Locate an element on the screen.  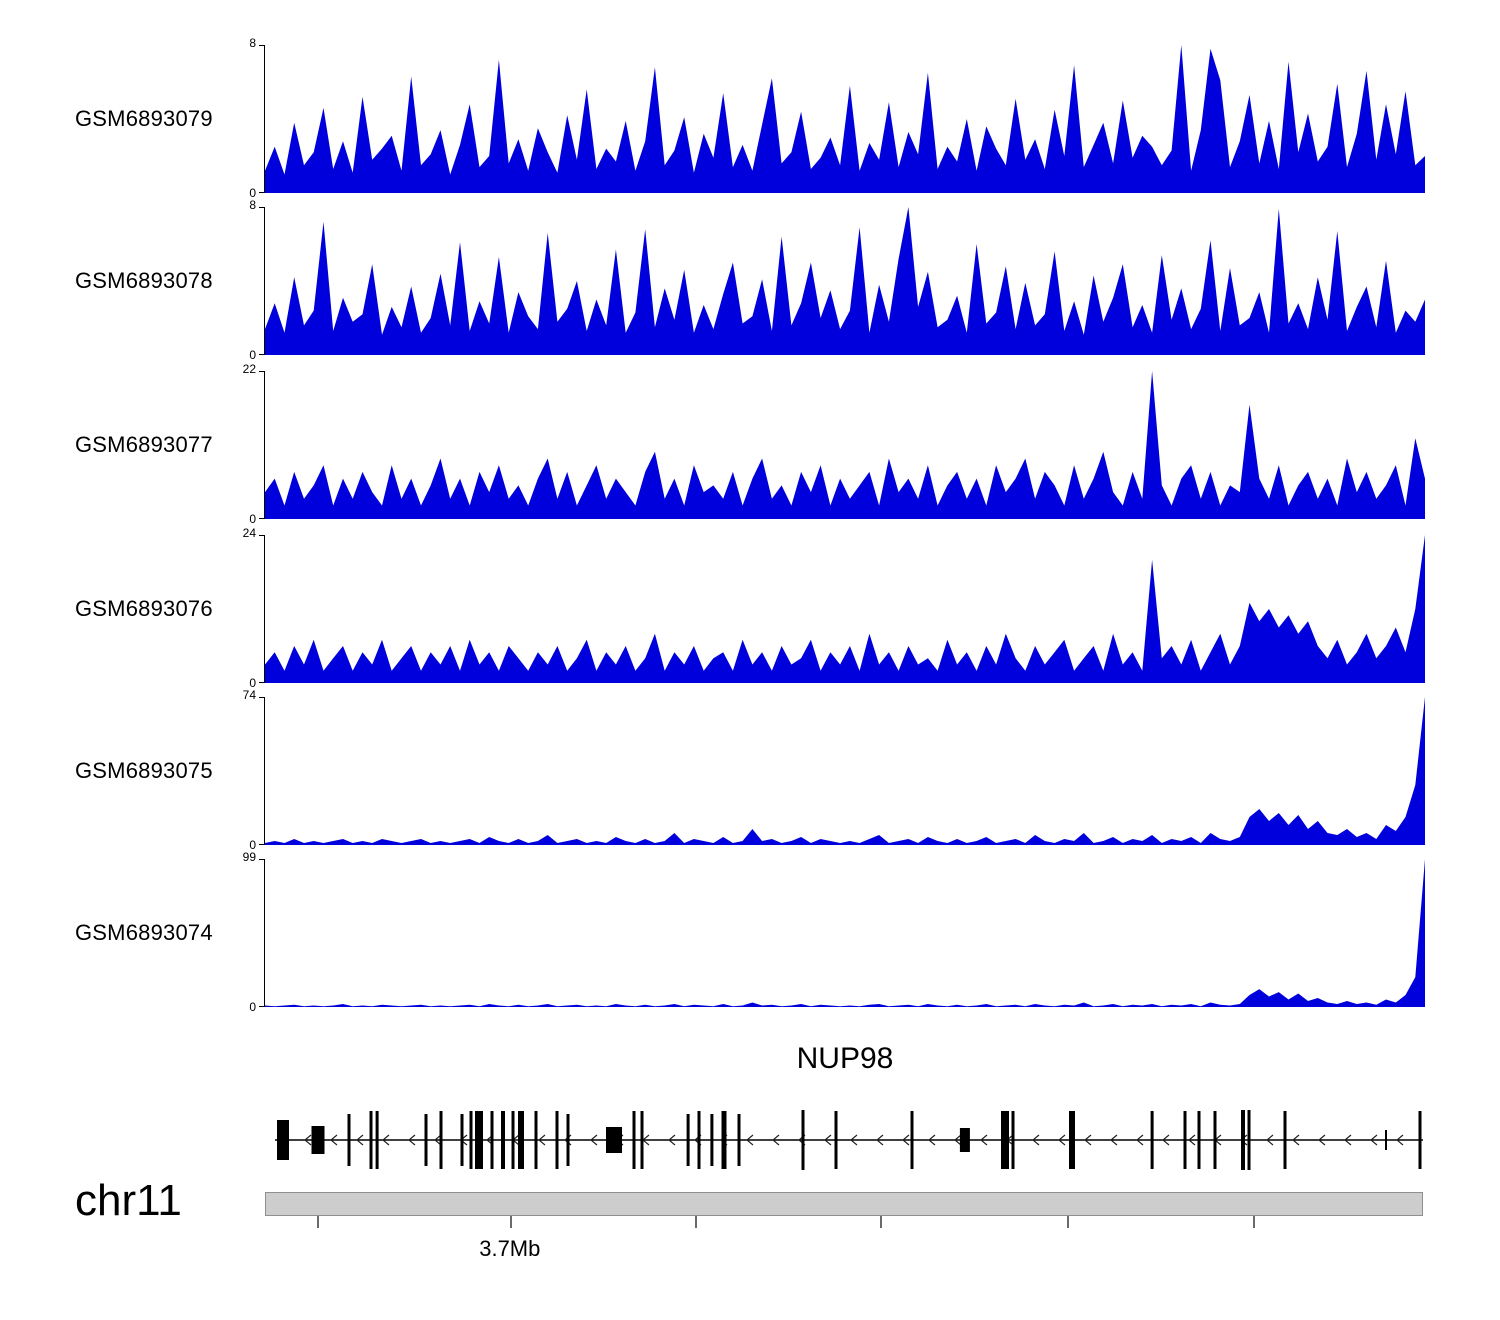
track-gsm6893077: GSM6893077 22 0 is located at coordinates (750, 444).